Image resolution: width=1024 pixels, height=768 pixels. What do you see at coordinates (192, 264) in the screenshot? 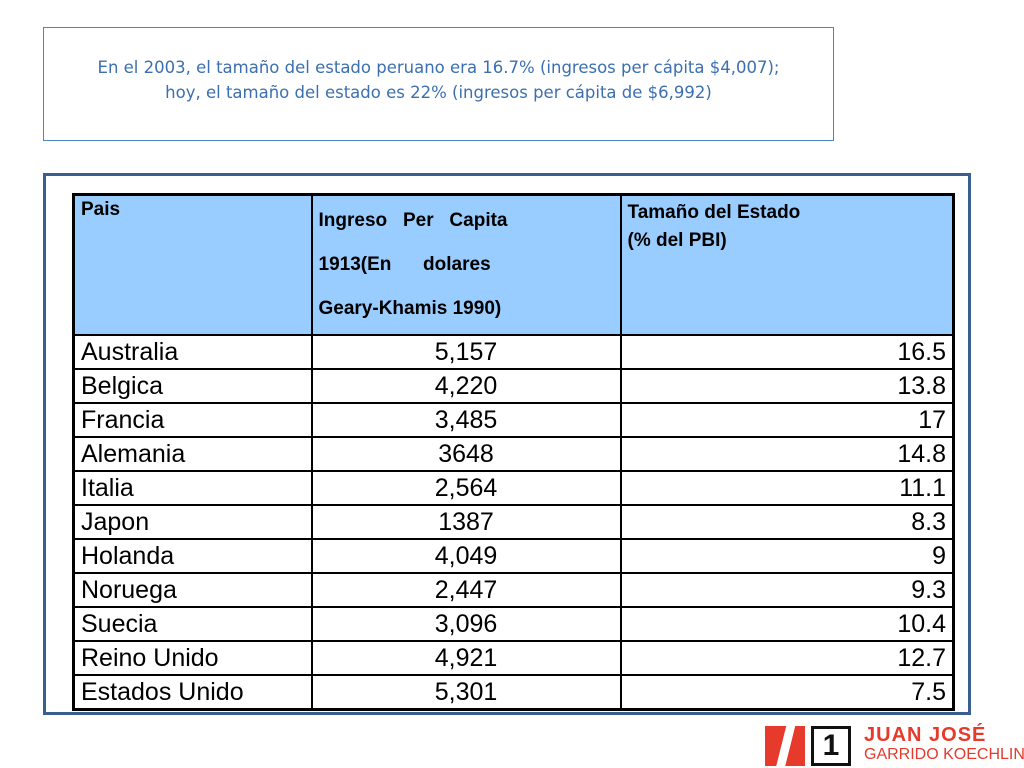
I see `header-country: Pais` at bounding box center [192, 264].